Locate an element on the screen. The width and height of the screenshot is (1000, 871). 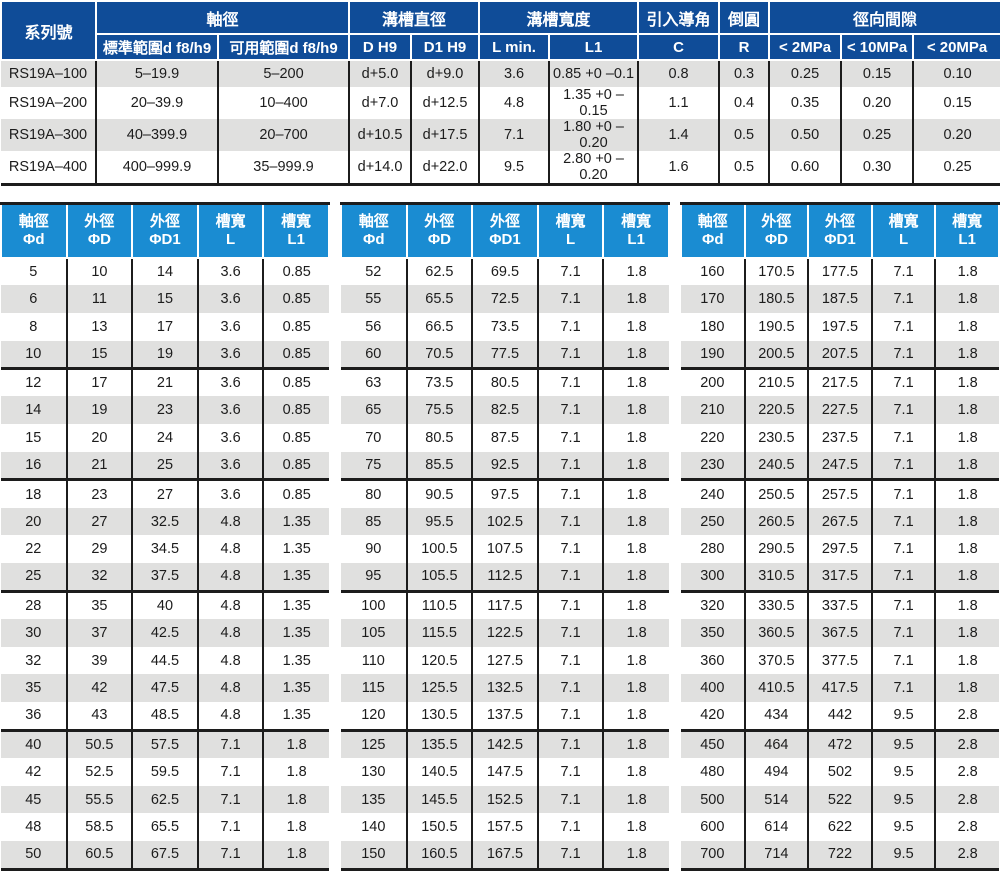
table-cell: 60 is located at coordinates (374, 355).